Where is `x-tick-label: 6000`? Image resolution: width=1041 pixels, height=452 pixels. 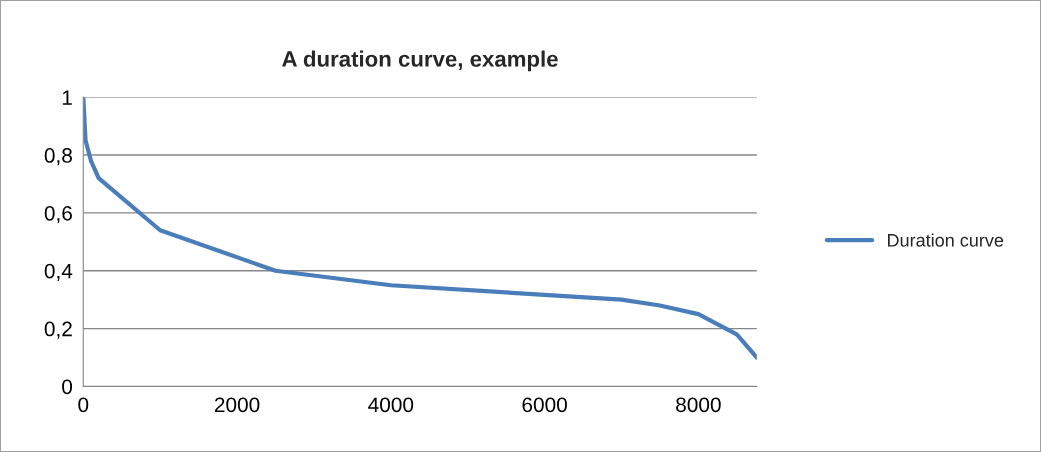 x-tick-label: 6000 is located at coordinates (544, 405).